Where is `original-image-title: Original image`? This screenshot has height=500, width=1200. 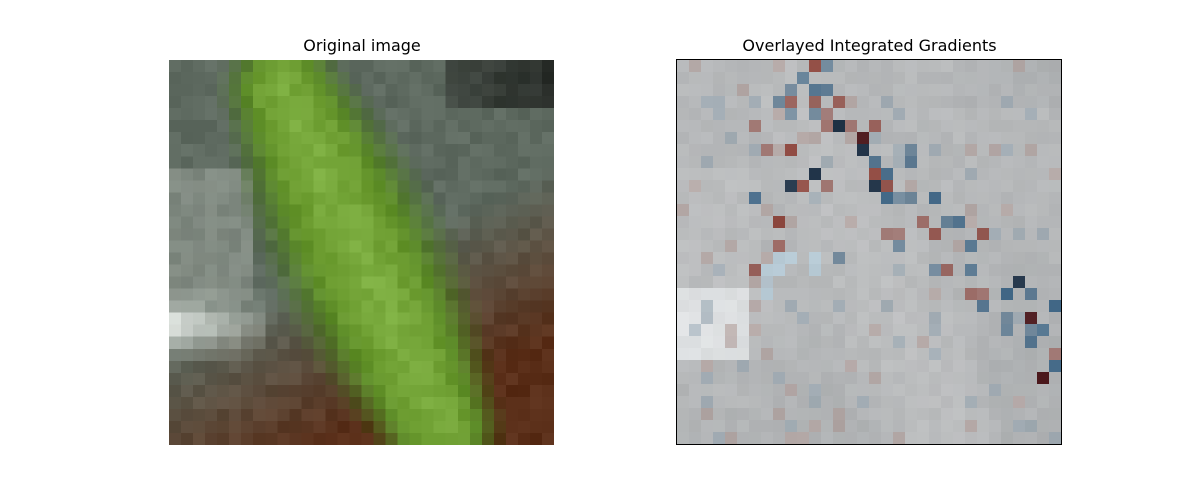
original-image-title: Original image is located at coordinates (362, 45).